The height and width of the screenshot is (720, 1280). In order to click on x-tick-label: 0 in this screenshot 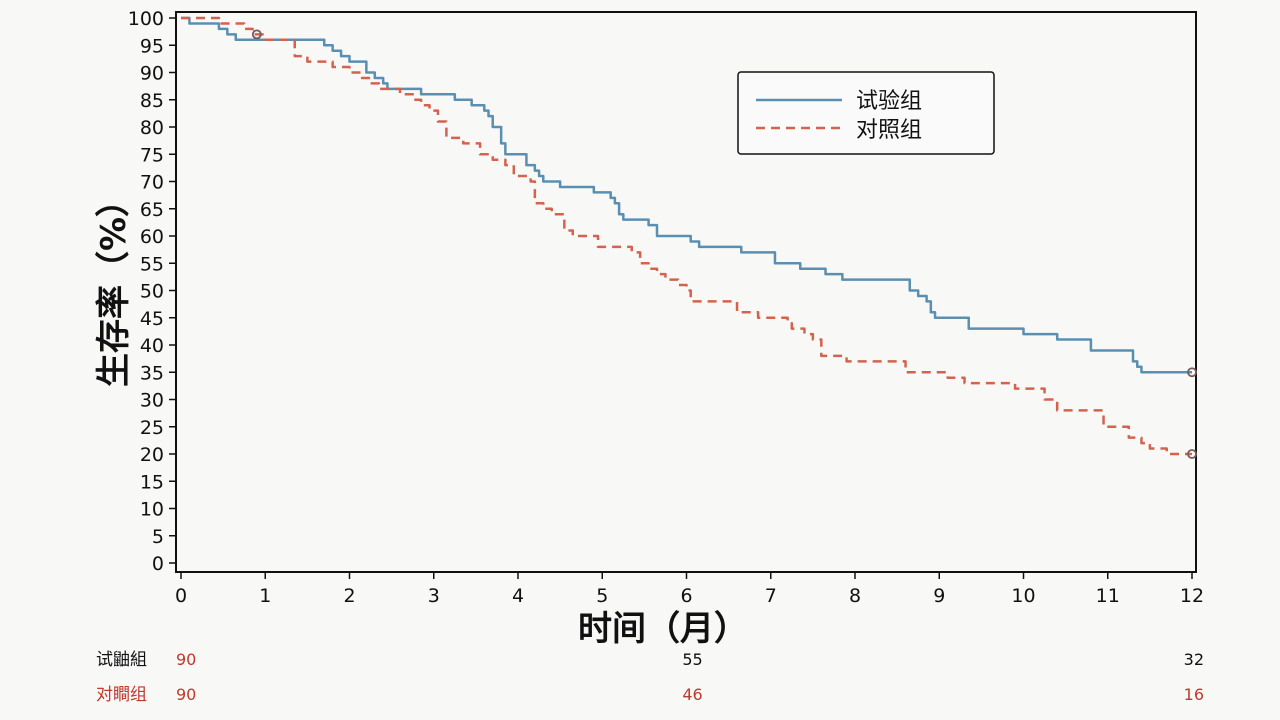, I will do `click(181, 596)`.